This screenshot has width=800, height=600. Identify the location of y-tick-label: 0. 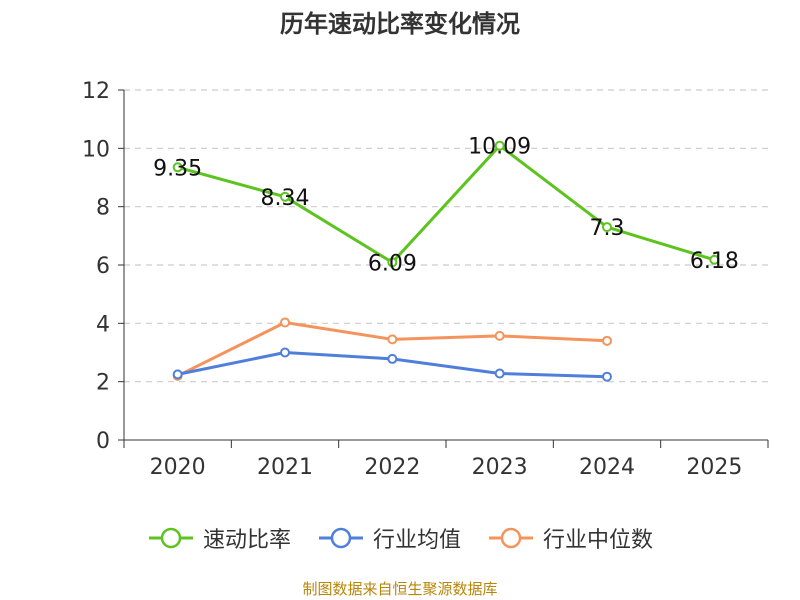
(103, 441).